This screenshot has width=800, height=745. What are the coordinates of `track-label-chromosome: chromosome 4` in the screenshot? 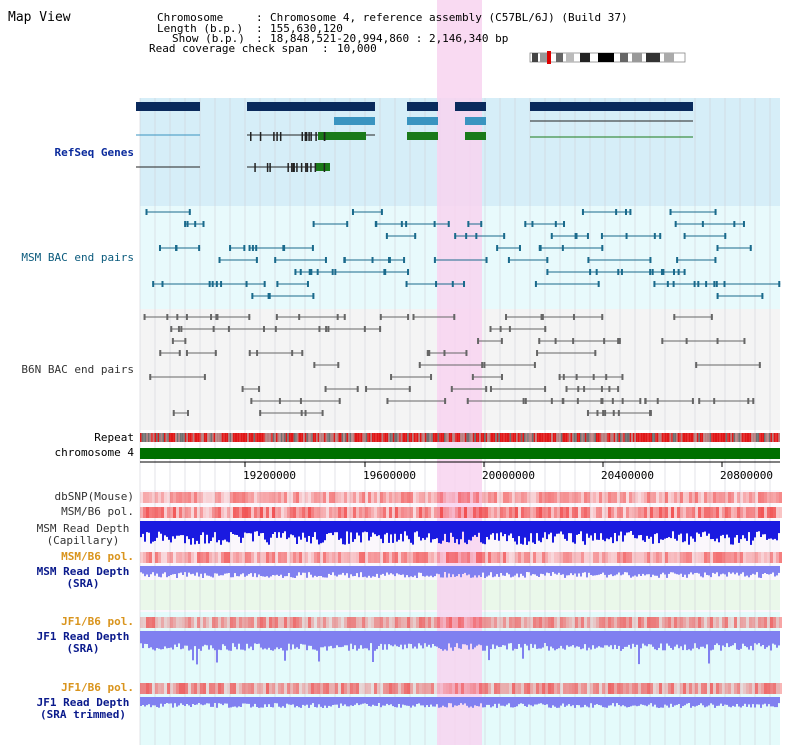 It's located at (94, 452).